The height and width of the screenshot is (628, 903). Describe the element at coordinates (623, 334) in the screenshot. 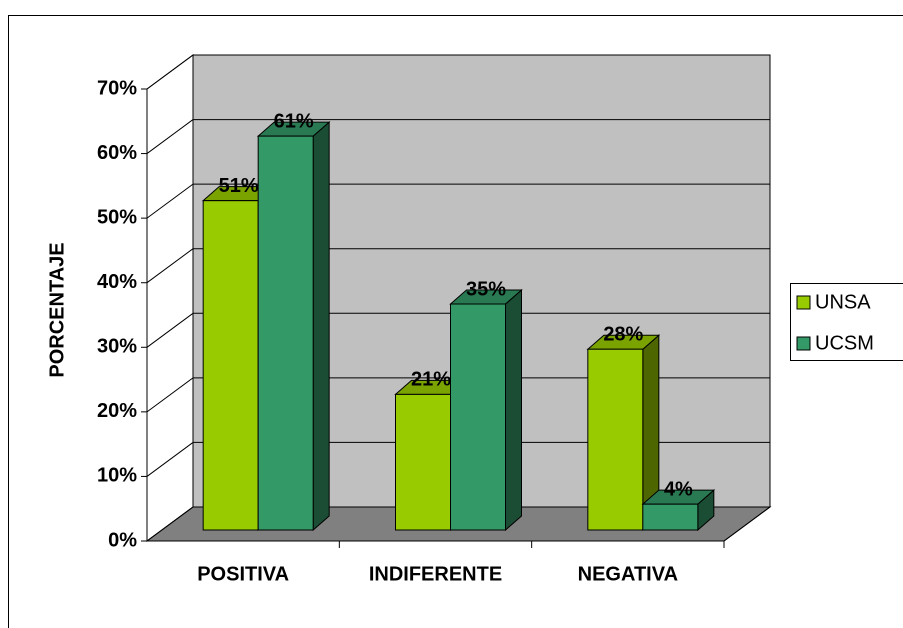

I see `data-label: 28%` at that location.